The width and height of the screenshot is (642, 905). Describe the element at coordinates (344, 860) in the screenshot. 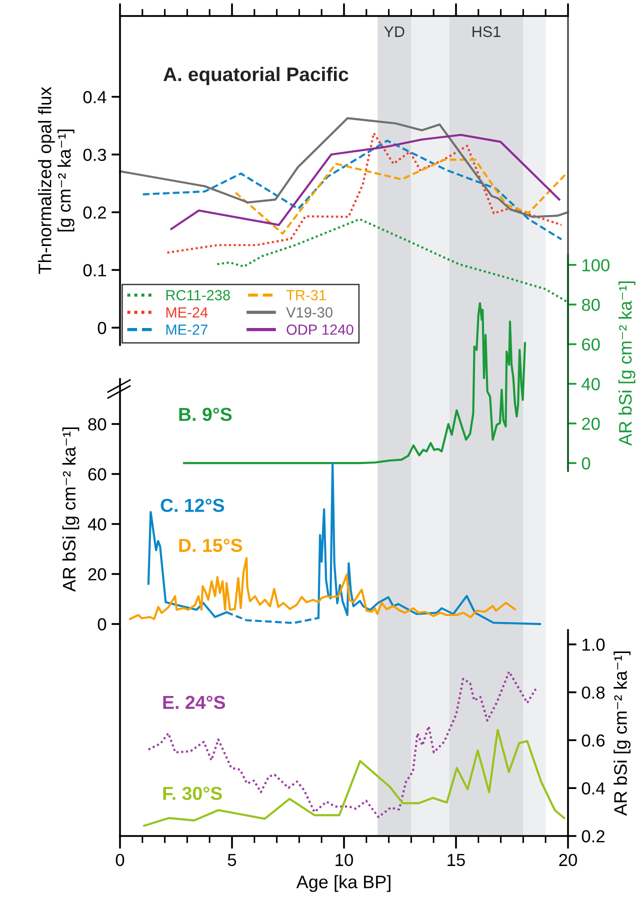

I see `x-tick-label: 10` at that location.